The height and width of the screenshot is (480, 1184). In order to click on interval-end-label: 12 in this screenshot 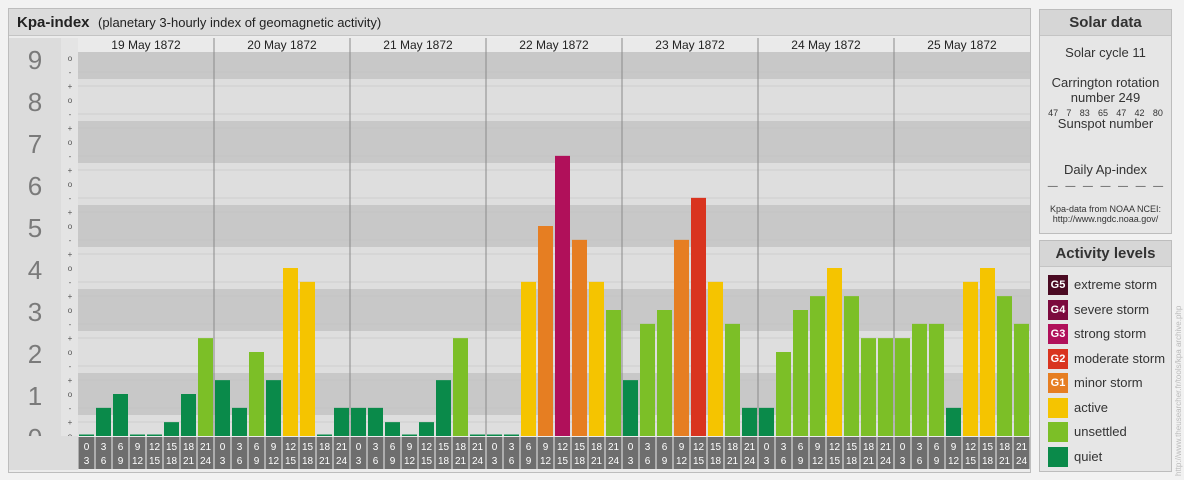, I will do `click(682, 461)`.